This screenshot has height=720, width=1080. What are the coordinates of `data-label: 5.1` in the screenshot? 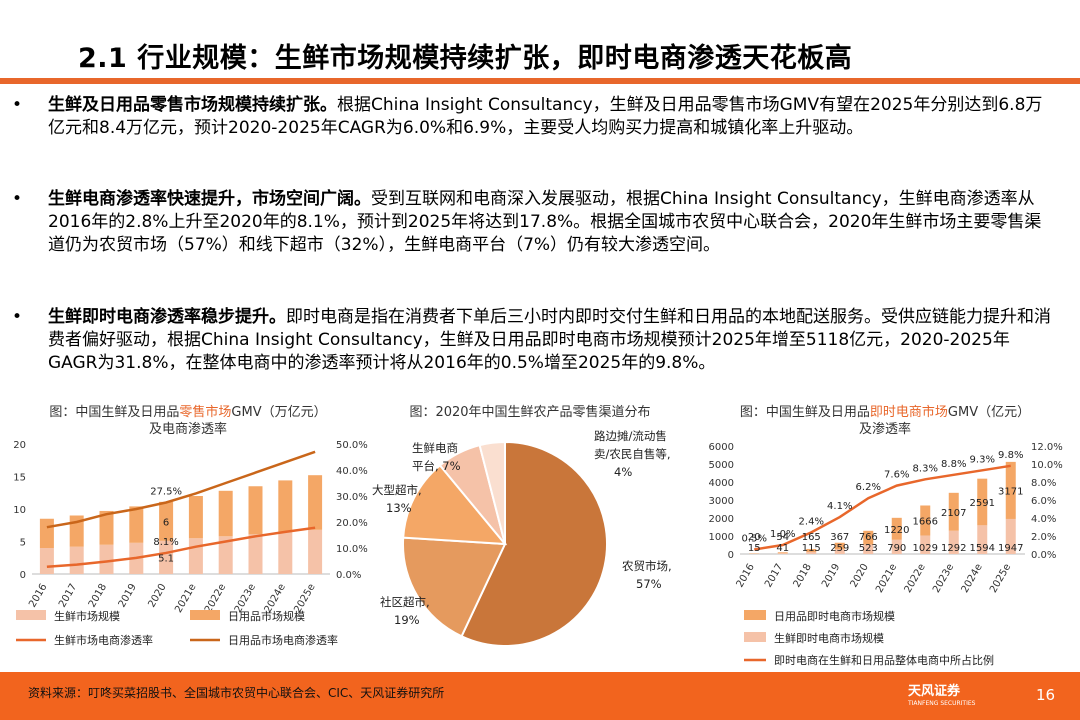 It's located at (166, 558).